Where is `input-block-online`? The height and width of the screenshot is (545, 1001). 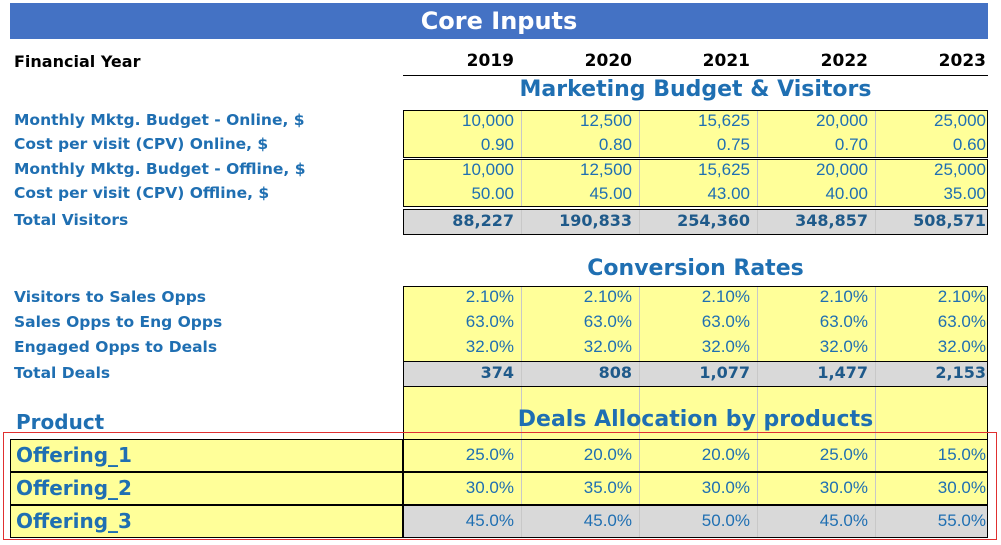 input-block-online is located at coordinates (695, 134).